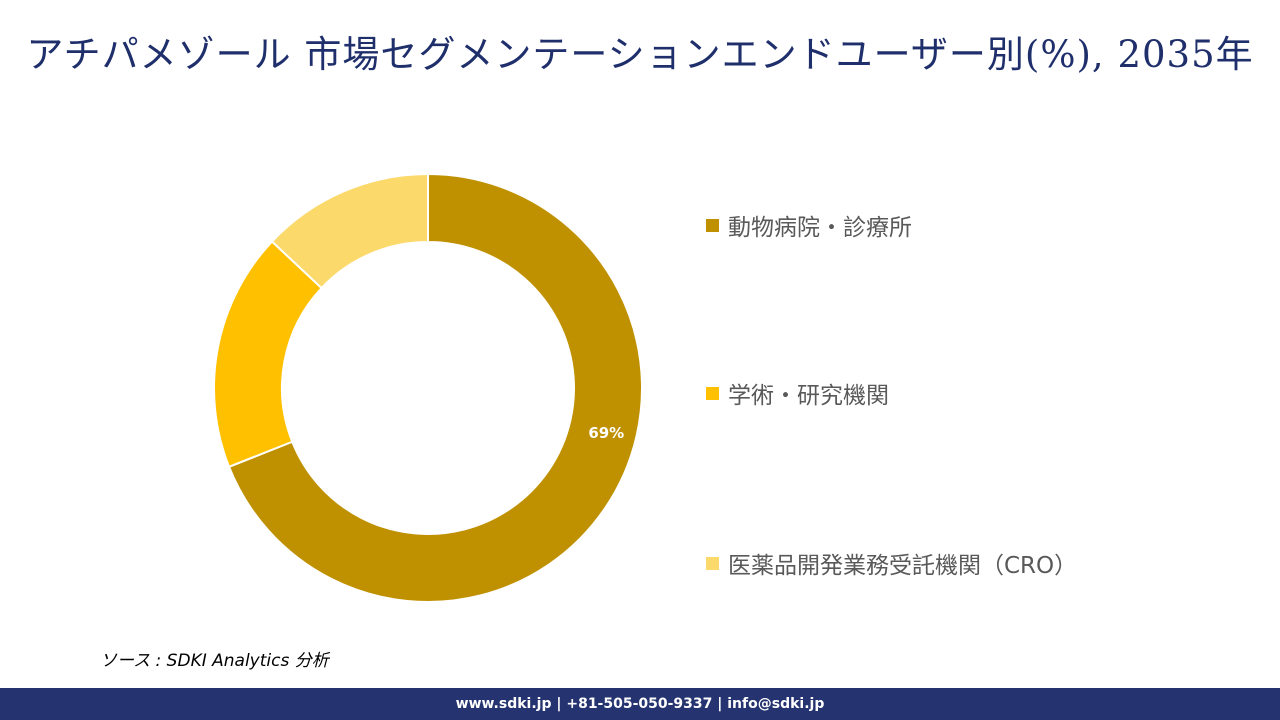 This screenshot has width=1280, height=720. I want to click on legend-item: 動物病院・診療所, so click(809, 225).